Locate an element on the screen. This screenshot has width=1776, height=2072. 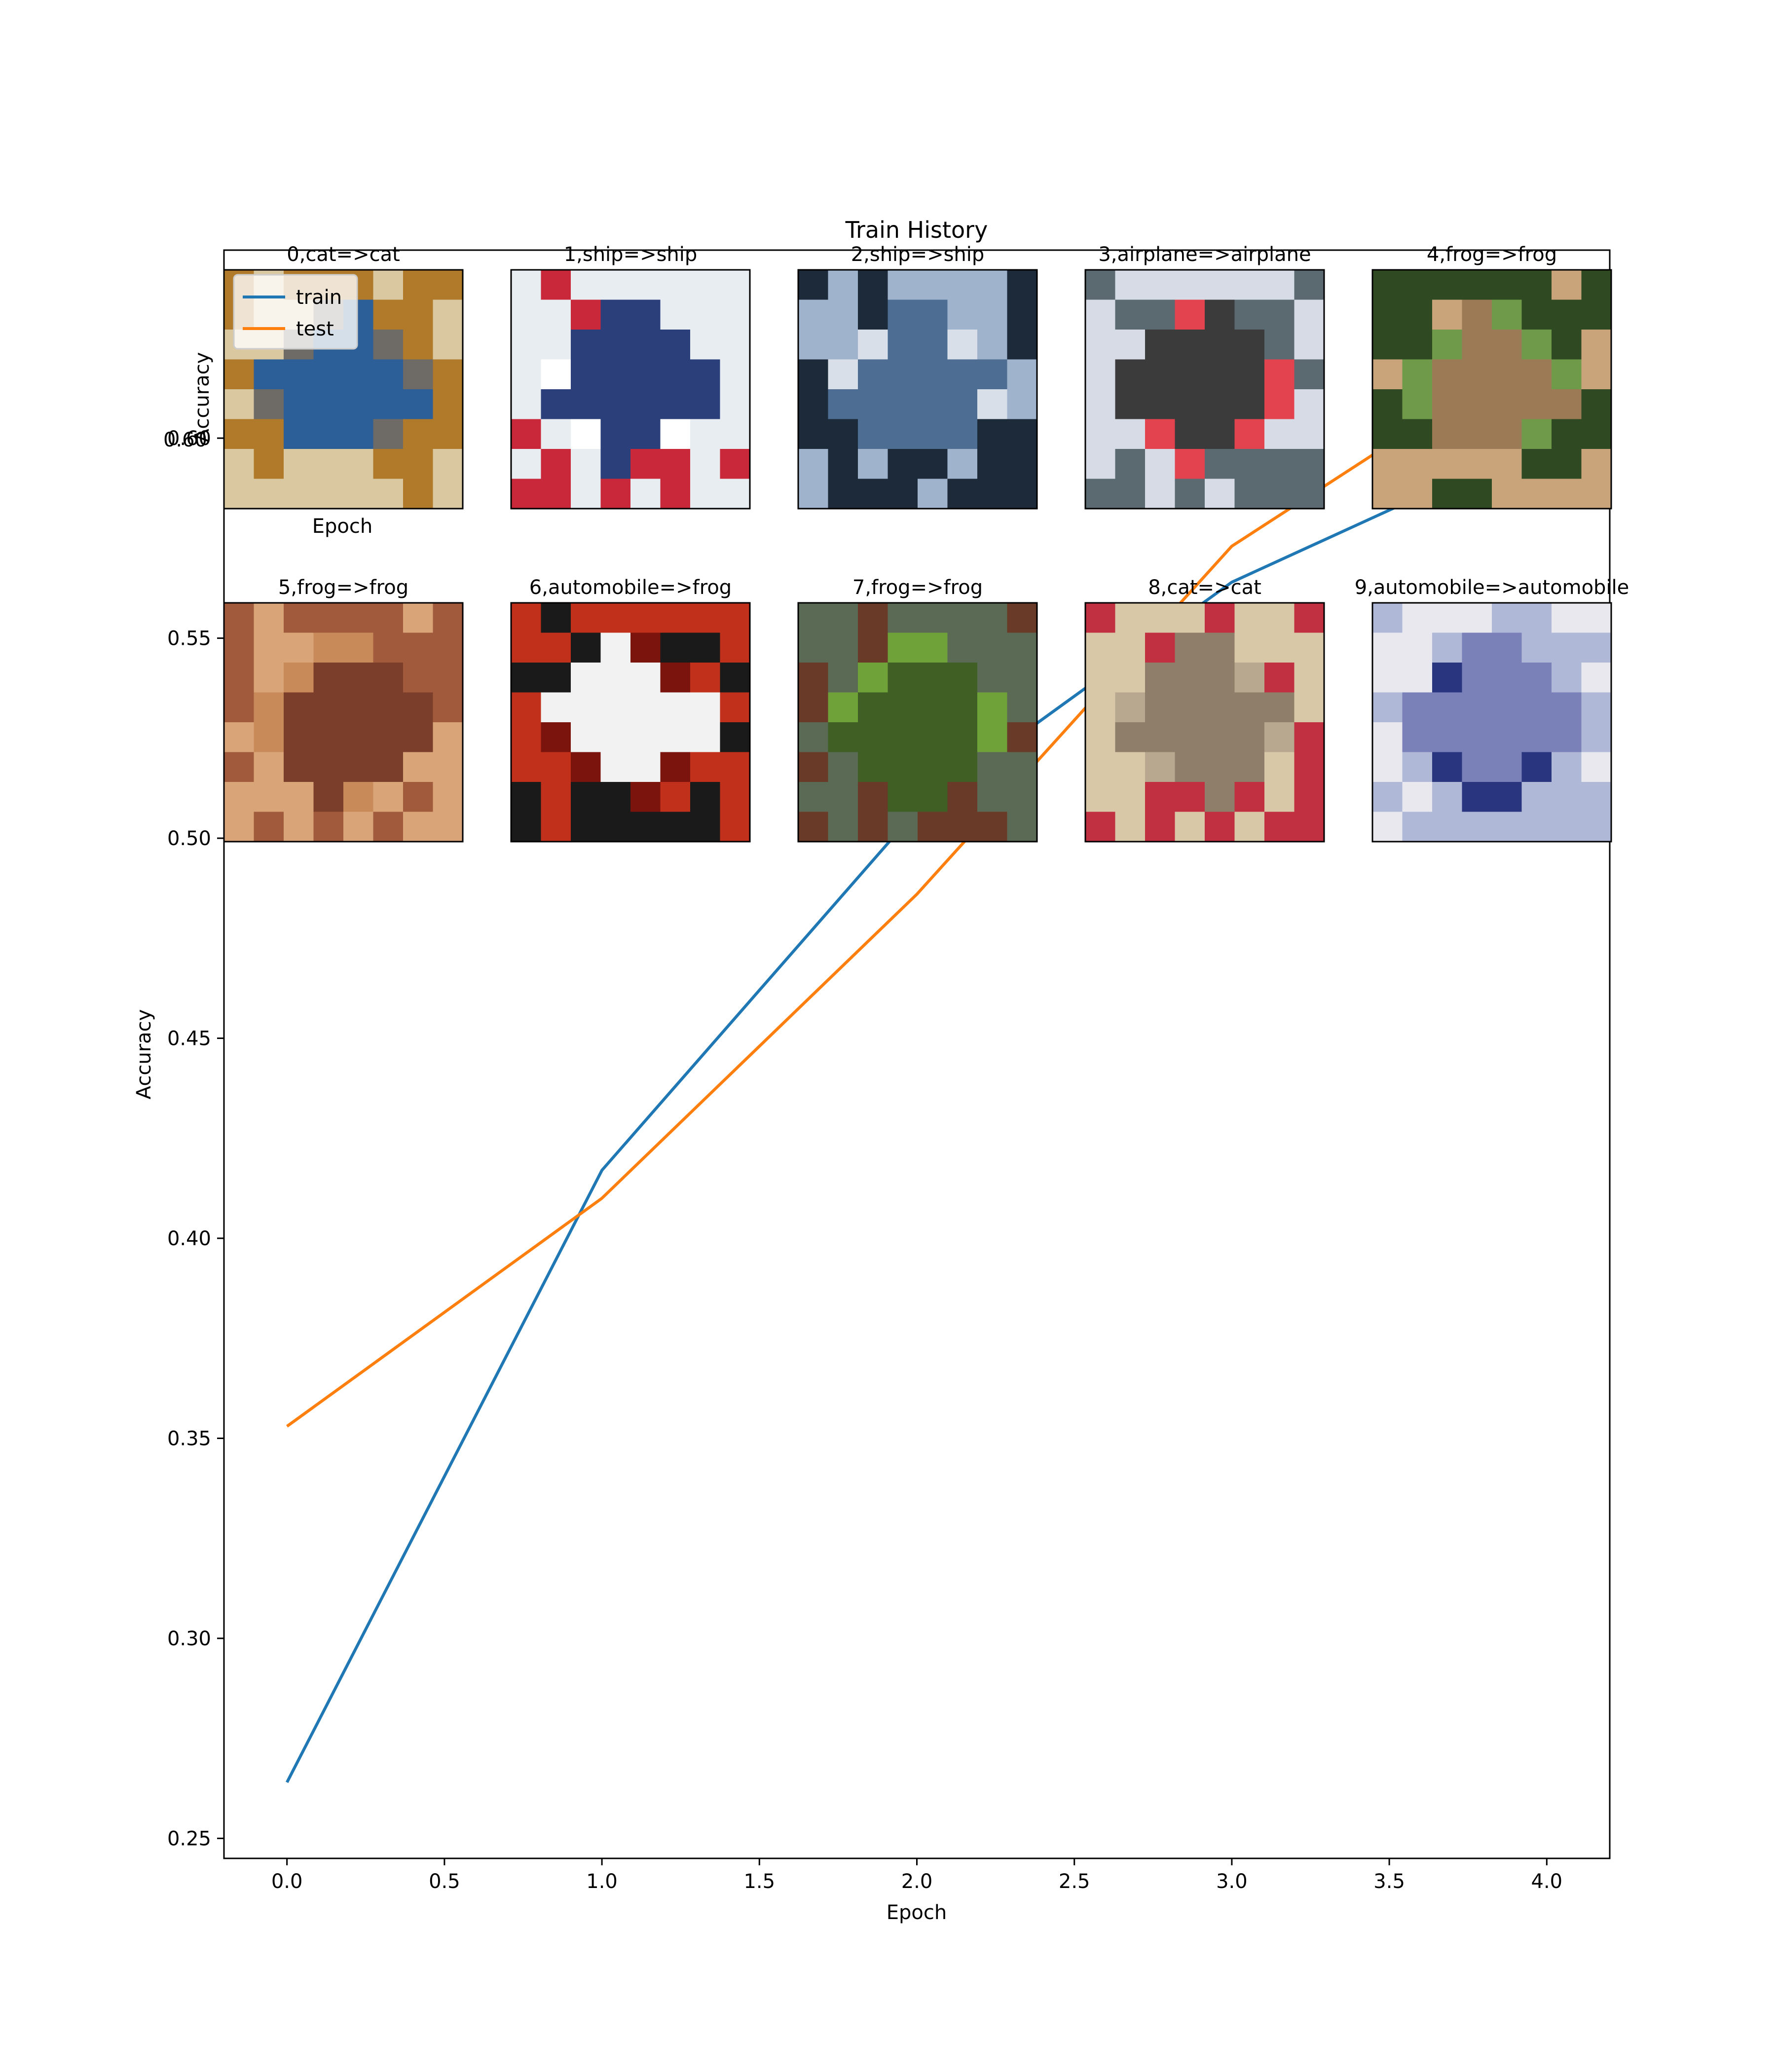
cat-photo-frame is located at coordinates (344, 390).